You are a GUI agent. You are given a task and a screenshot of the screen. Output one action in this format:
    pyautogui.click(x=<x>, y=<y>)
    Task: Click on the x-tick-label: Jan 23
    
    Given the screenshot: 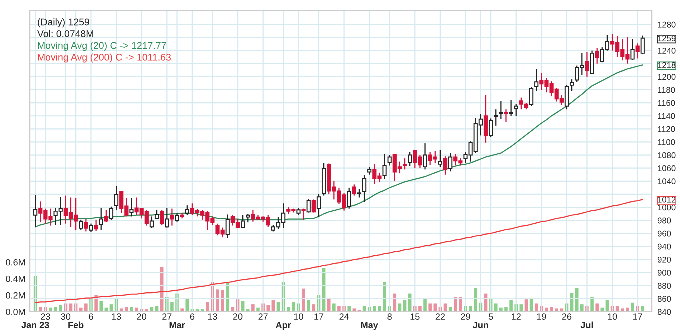 What is the action you would take?
    pyautogui.click(x=36, y=325)
    